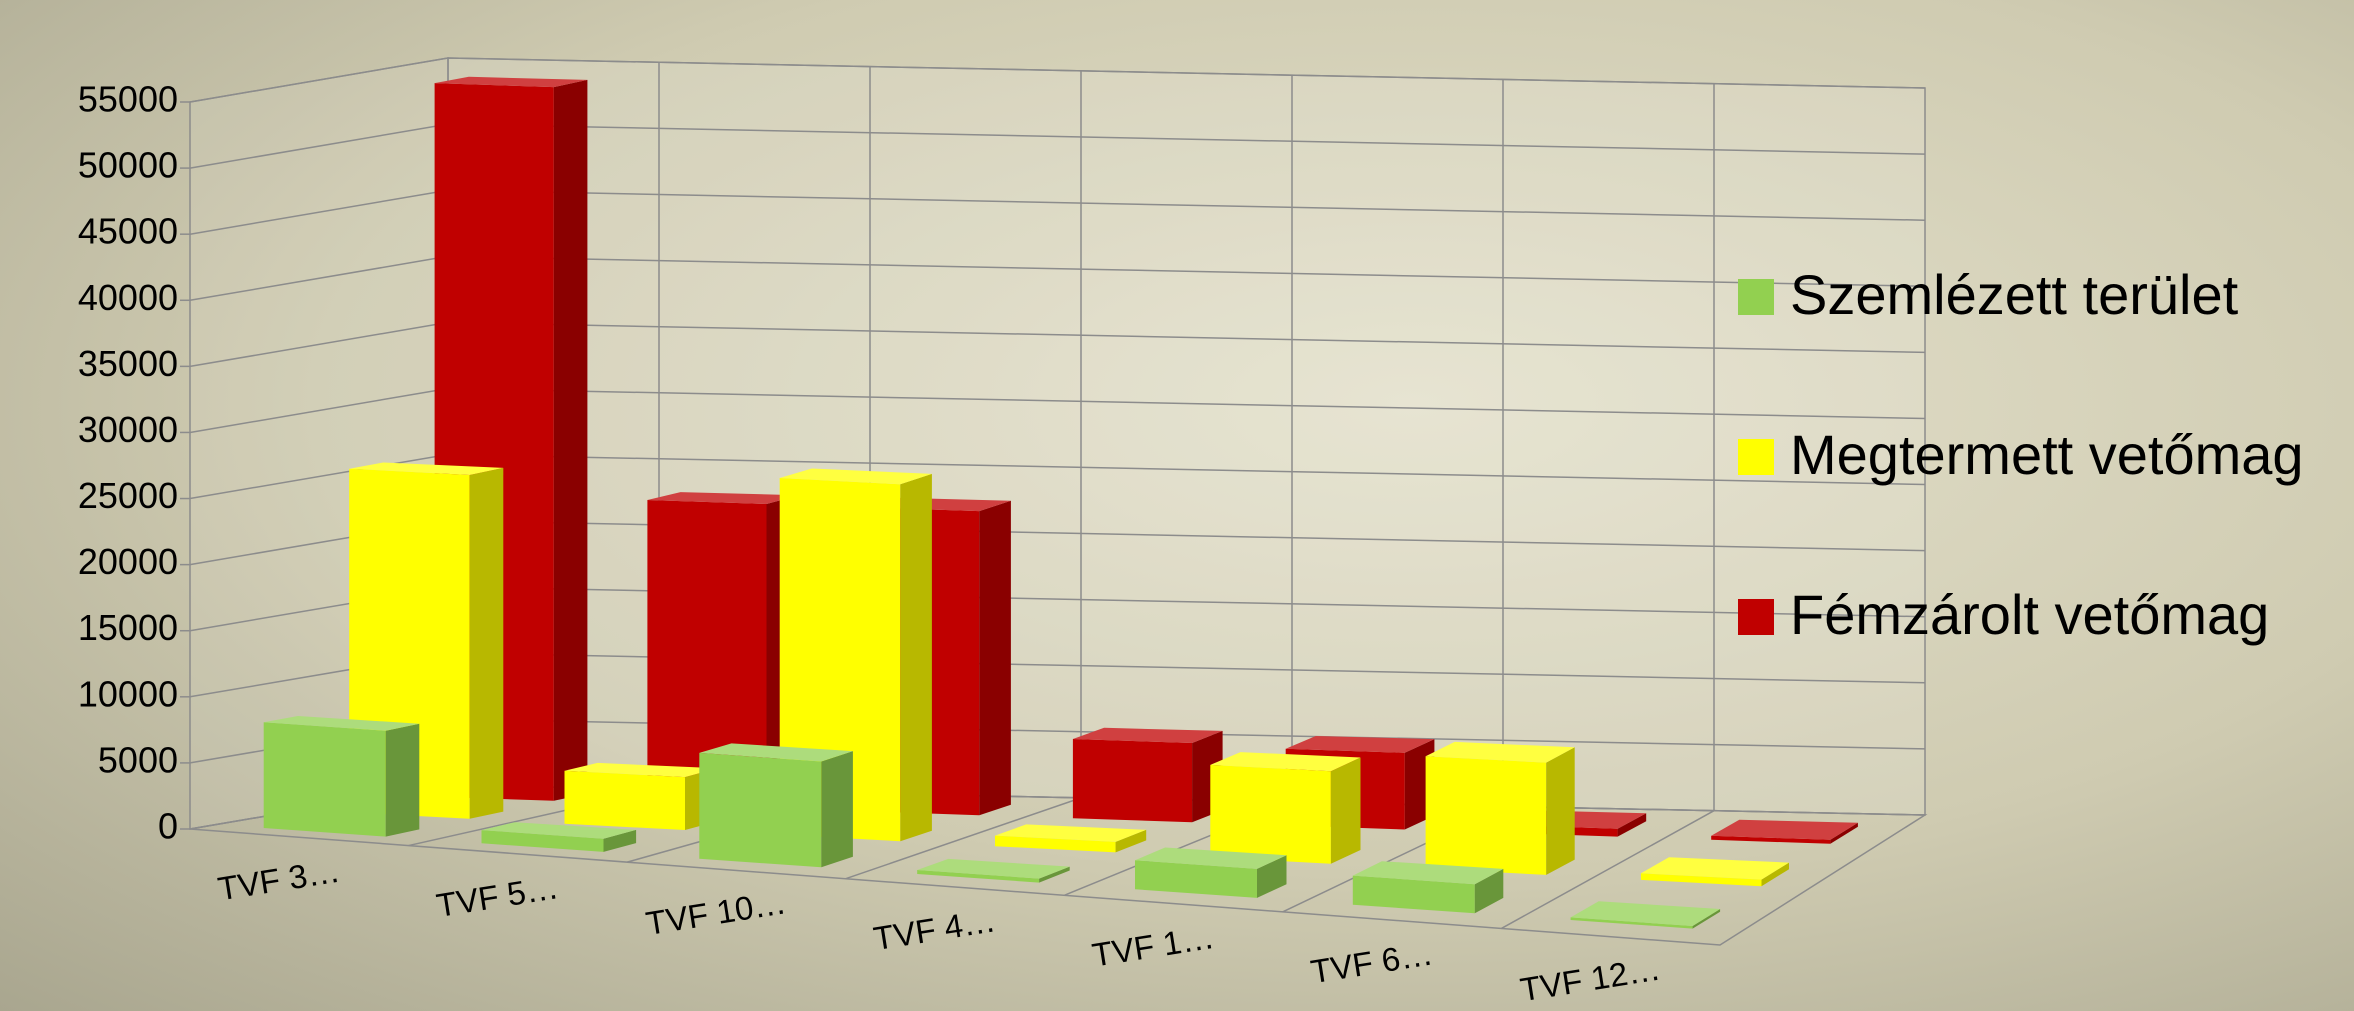  What do you see at coordinates (128, 165) in the screenshot?
I see `y-tick-label: 50000` at bounding box center [128, 165].